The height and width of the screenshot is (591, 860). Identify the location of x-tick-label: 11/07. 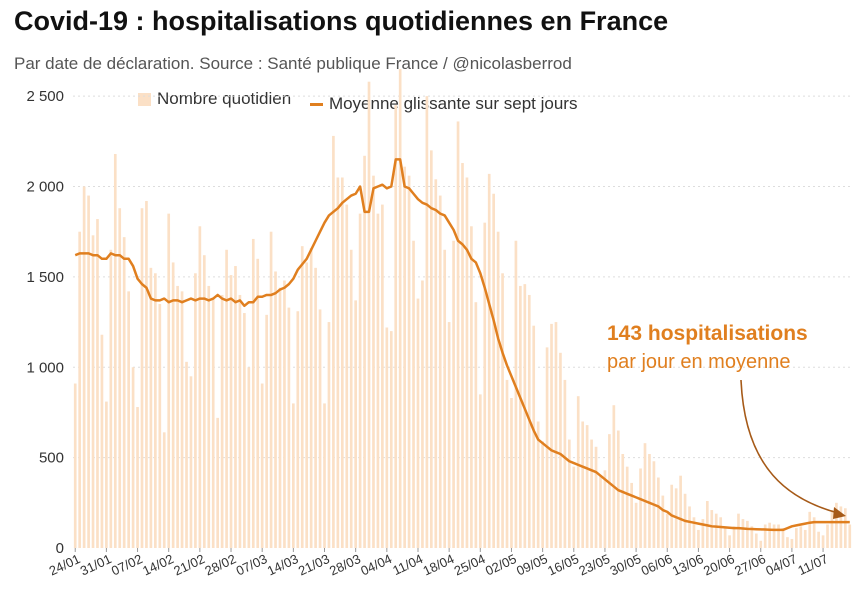
(812, 564).